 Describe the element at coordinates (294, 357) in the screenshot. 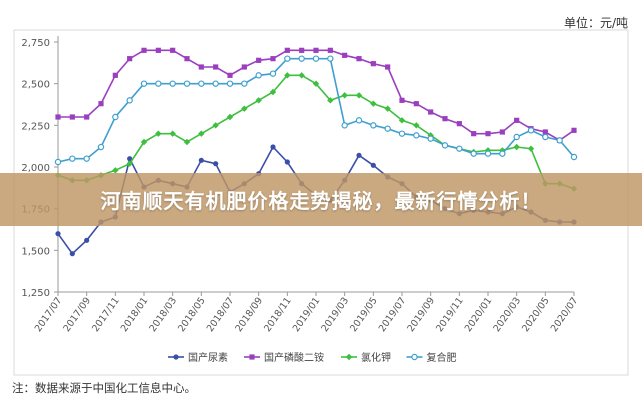

I see `legend-label: 国产磷酸二铵` at that location.